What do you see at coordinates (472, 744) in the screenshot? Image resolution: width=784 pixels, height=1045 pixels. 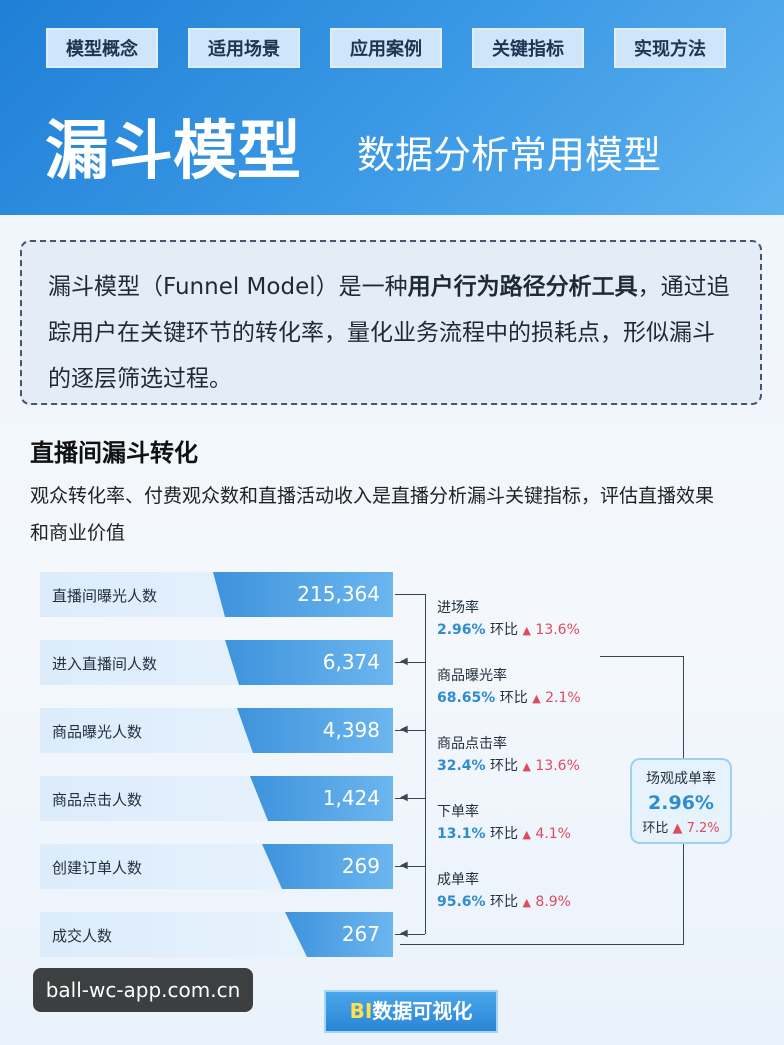 I see `rate-name: 商品点击率` at bounding box center [472, 744].